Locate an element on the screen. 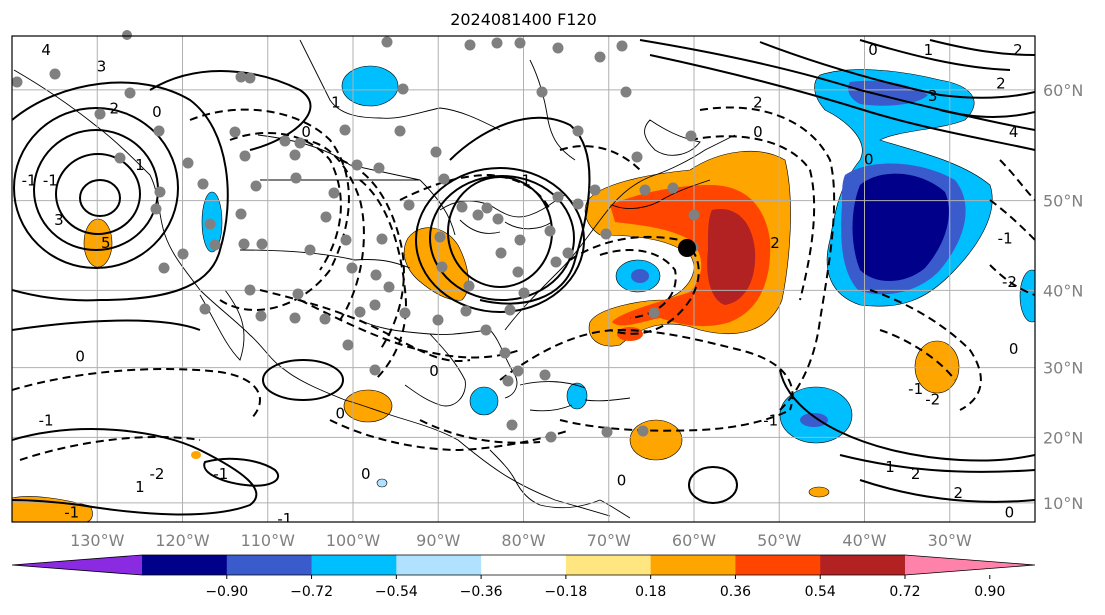 Image resolution: width=1105 pixels, height=615 pixels. cold-anomaly-yucatan is located at coordinates (484, 401).